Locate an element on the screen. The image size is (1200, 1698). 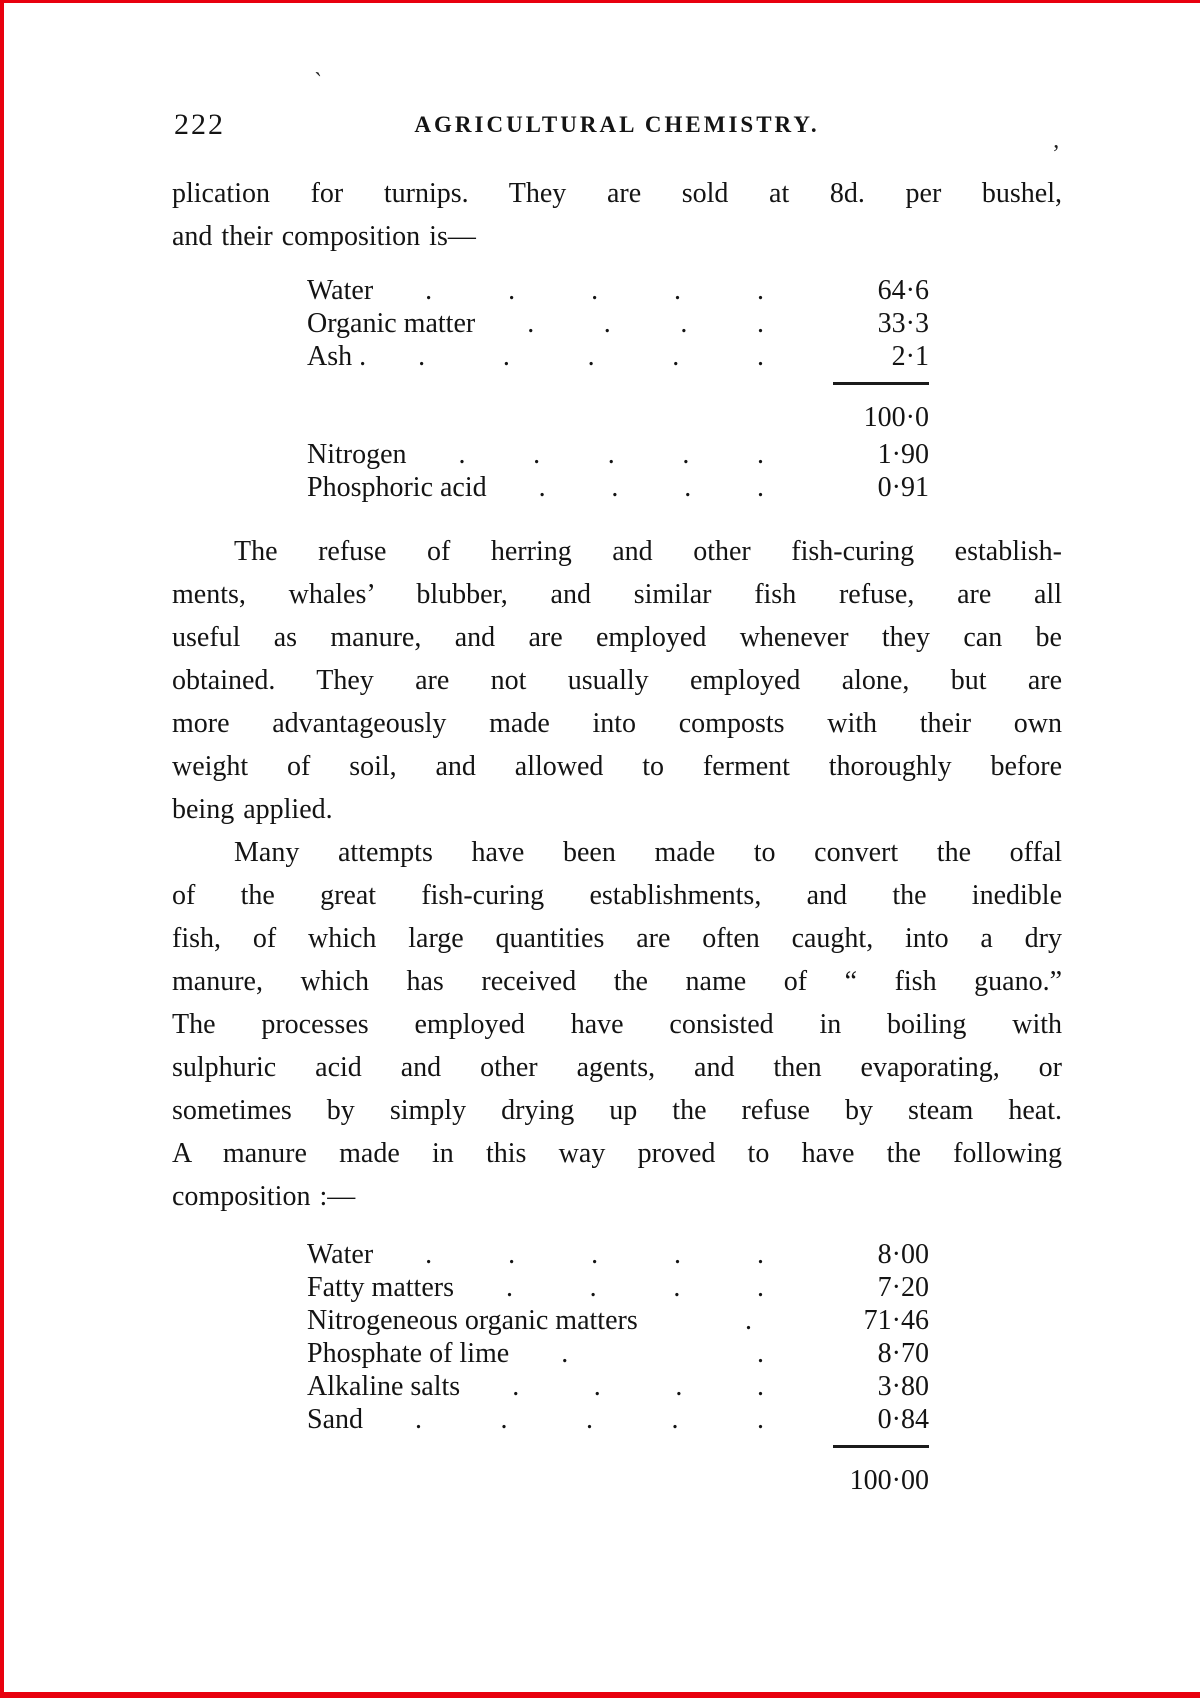
row-value: 71·46 is located at coordinates (896, 1320).